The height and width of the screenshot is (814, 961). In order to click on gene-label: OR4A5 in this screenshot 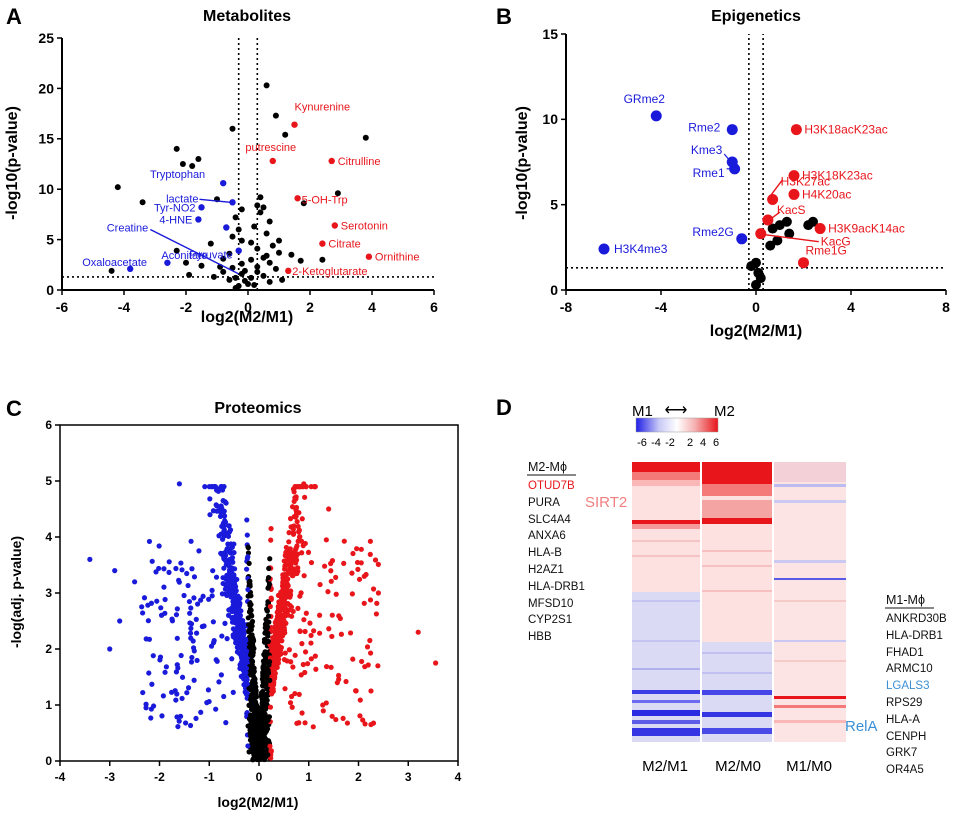, I will do `click(905, 770)`.